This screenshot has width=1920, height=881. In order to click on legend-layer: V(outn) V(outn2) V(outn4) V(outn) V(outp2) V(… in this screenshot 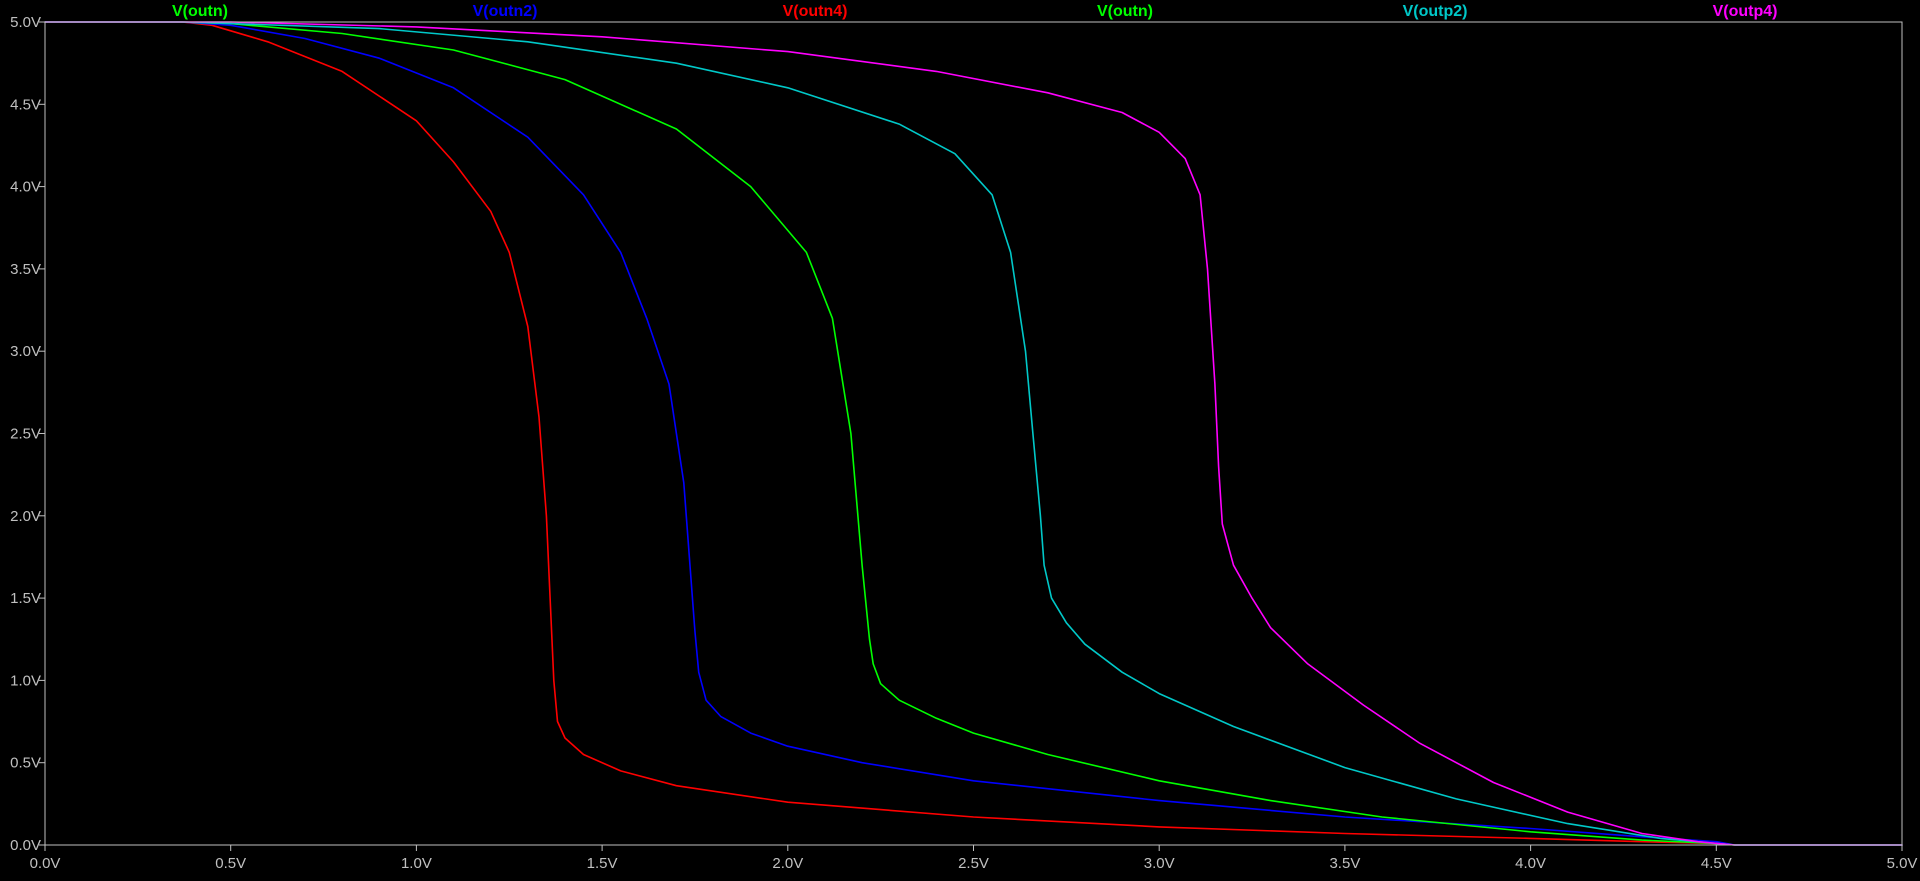, I will do `click(974, 11)`.